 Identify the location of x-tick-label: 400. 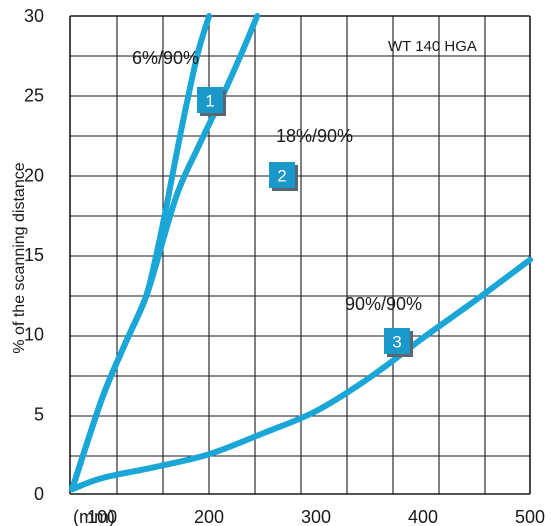
(423, 516).